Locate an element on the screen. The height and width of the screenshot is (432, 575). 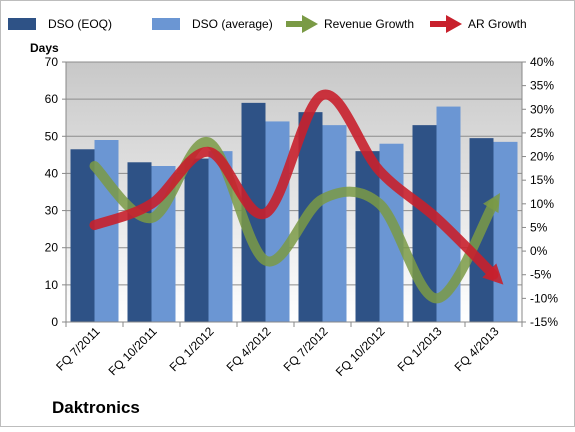
y2-tick-label: 35% is located at coordinates (542, 86).